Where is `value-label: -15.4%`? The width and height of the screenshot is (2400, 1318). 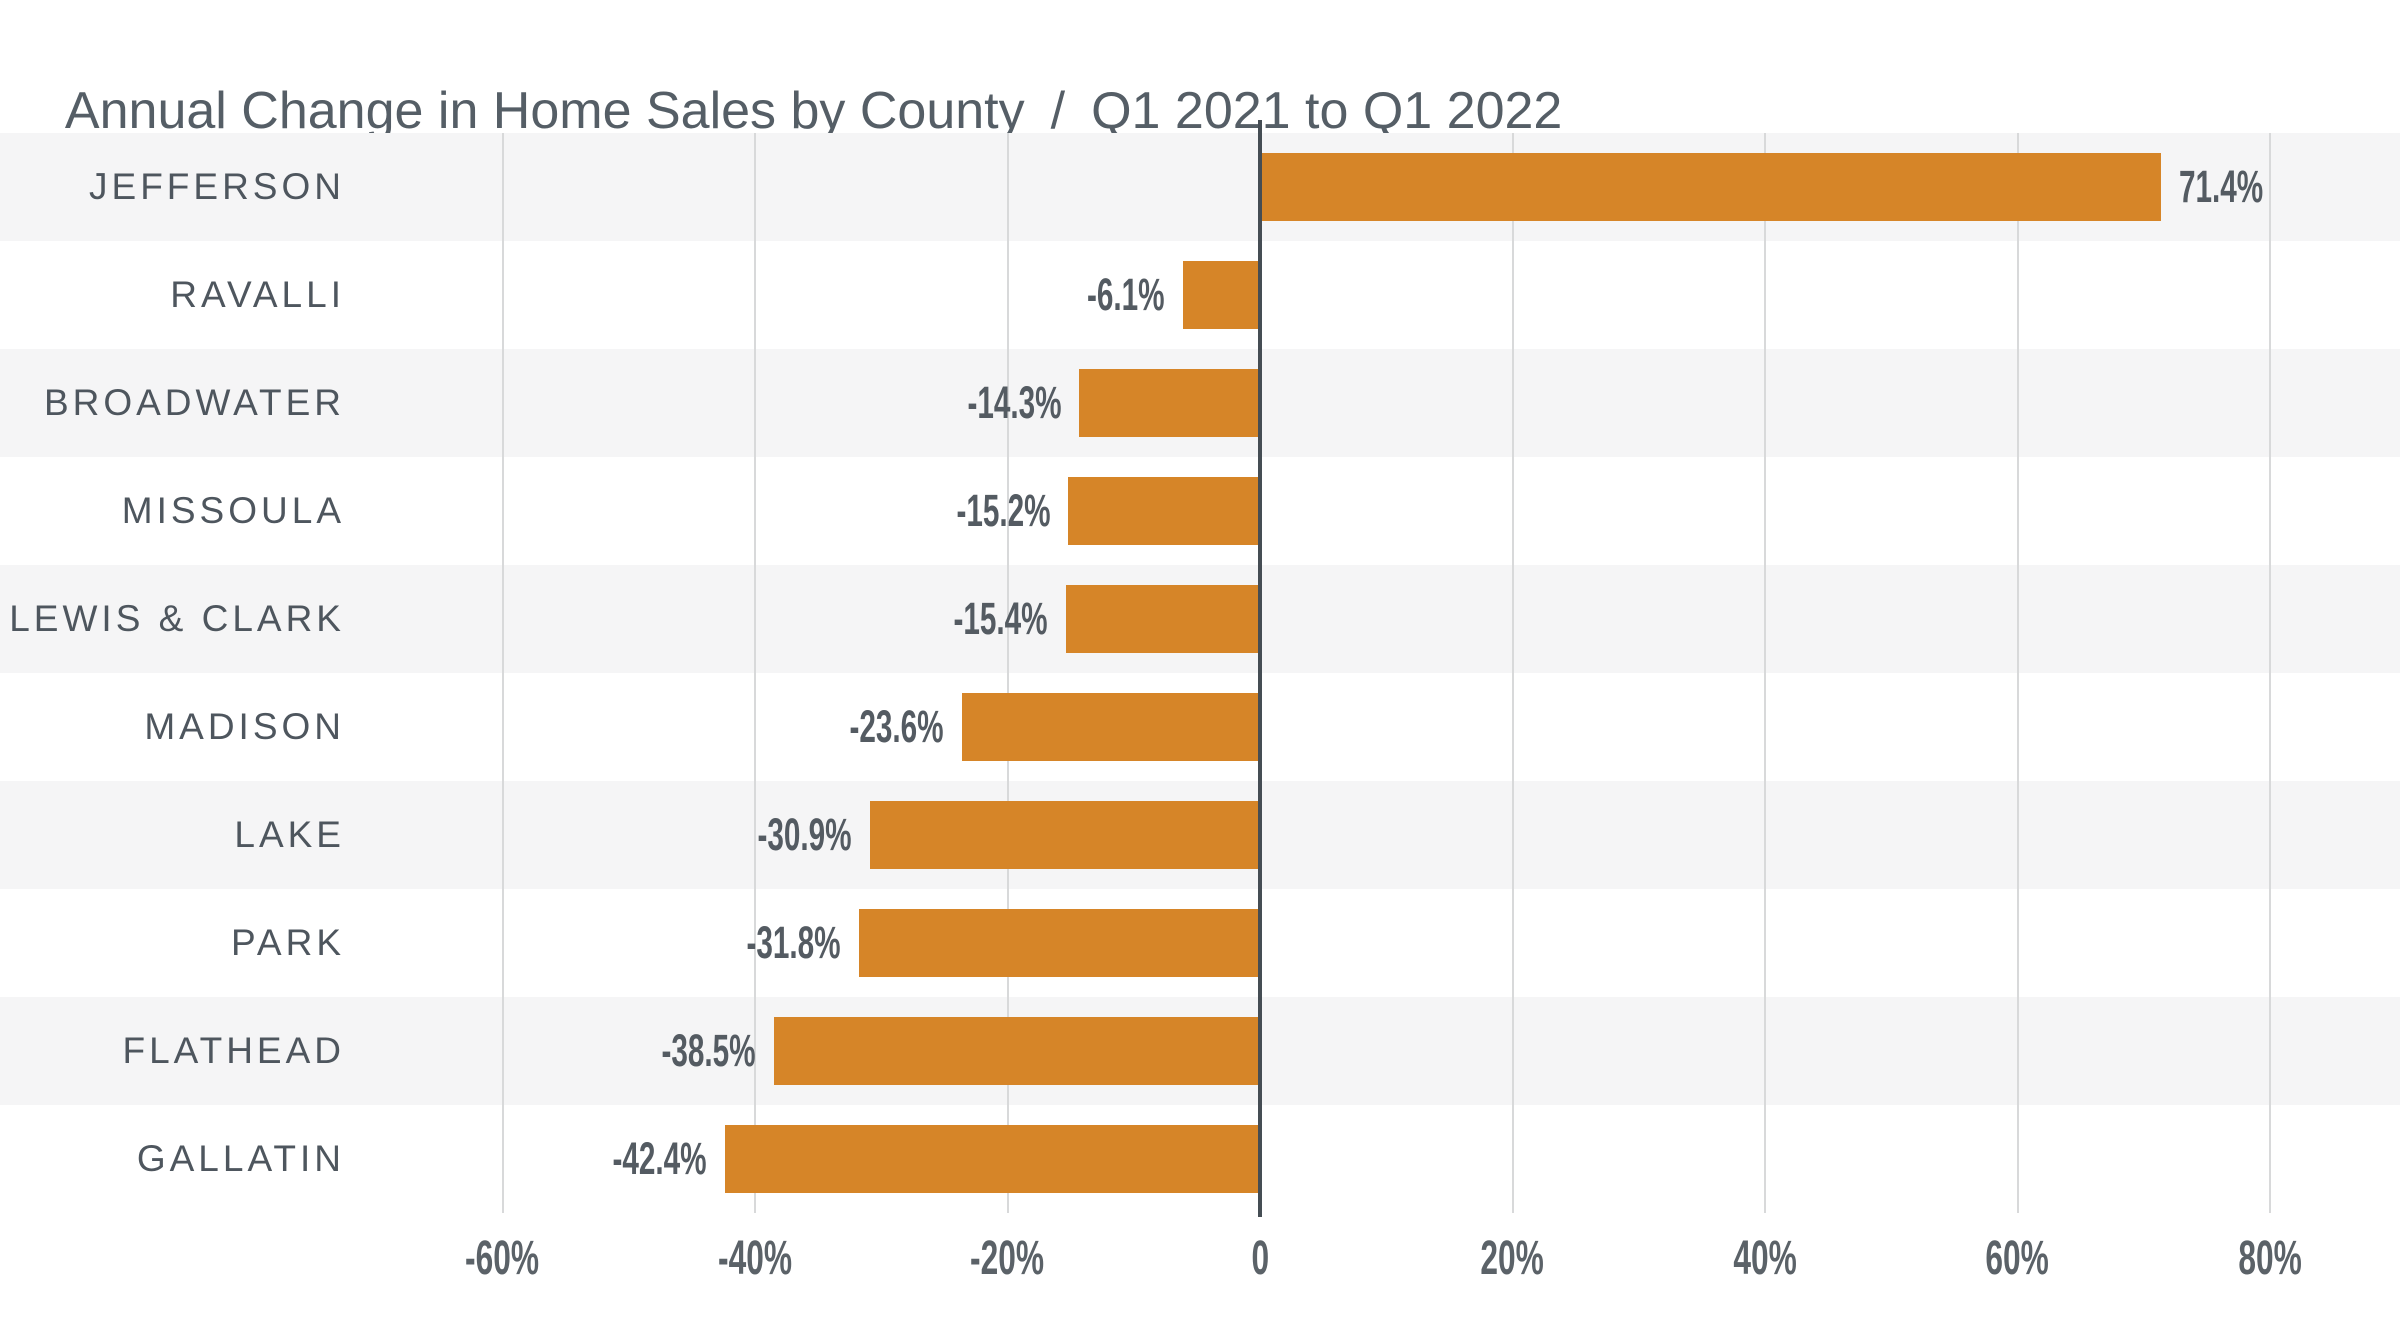
value-label: -15.4% is located at coordinates (848, 619).